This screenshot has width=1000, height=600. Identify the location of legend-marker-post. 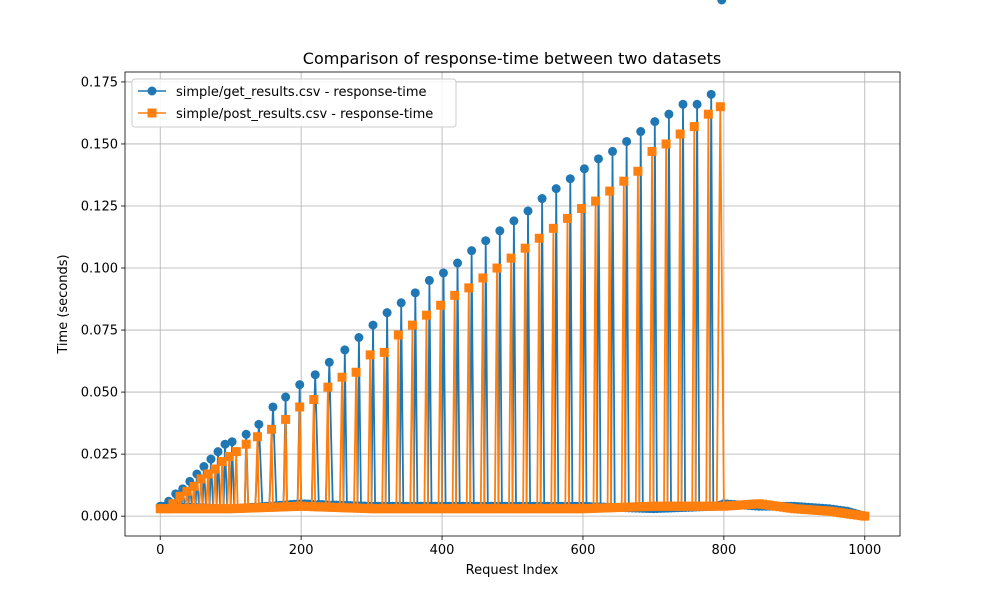
(152, 113).